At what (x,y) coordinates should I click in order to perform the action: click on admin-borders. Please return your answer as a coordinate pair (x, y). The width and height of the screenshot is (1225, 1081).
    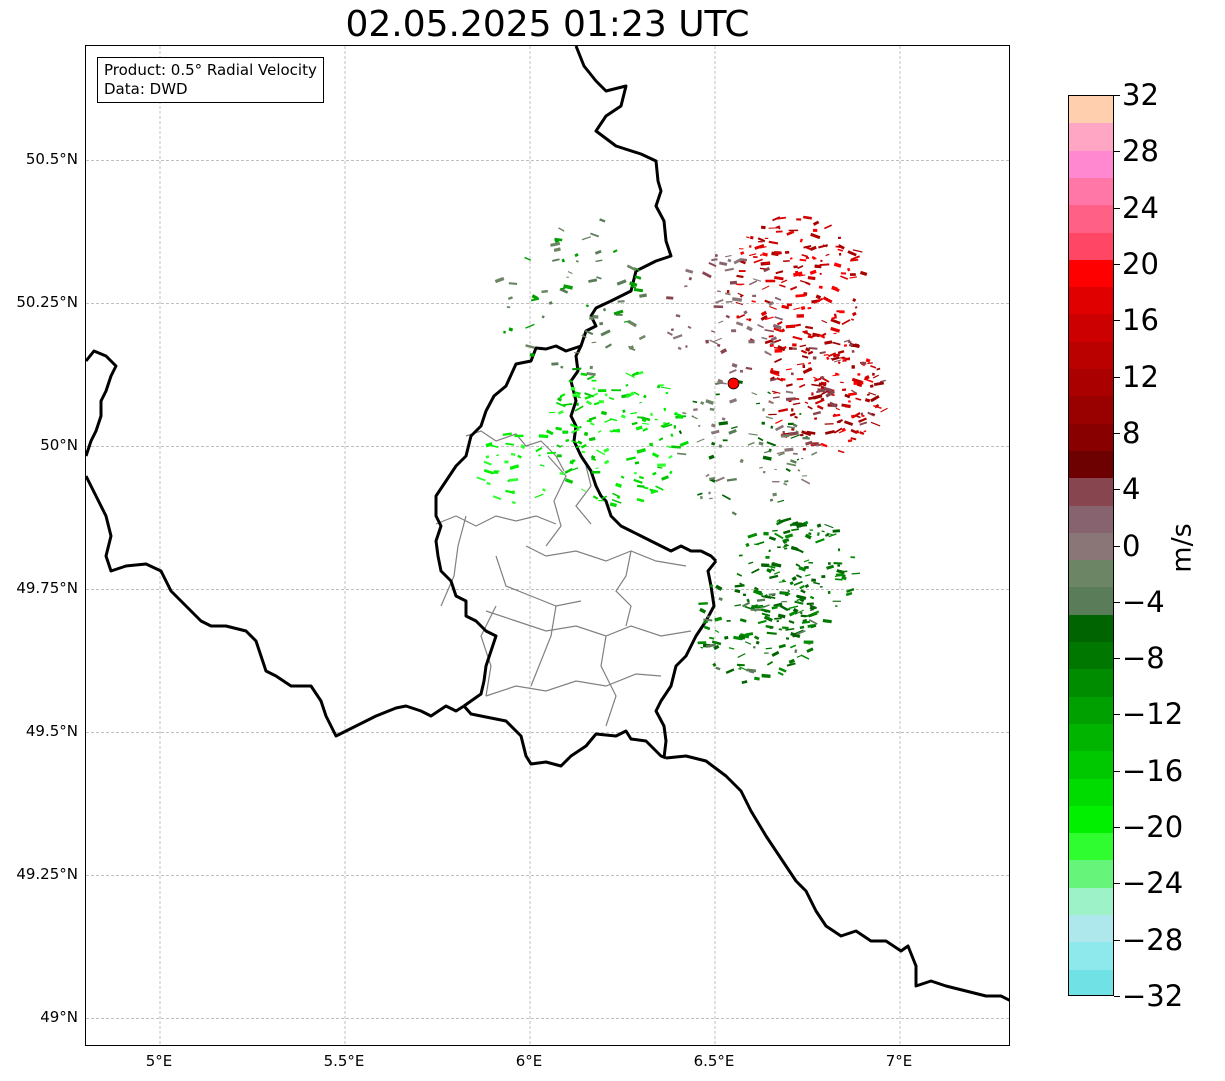
    Looking at the image, I should click on (563, 578).